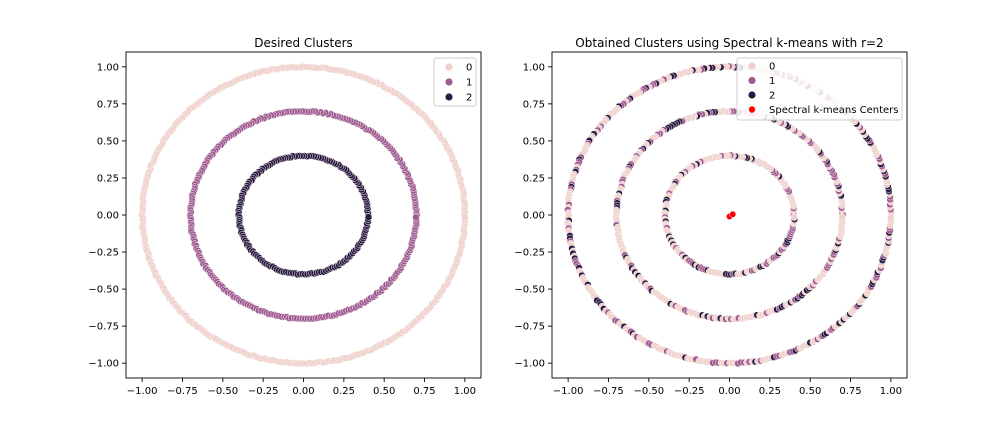 The height and width of the screenshot is (432, 1008). I want to click on center-point, so click(733, 214).